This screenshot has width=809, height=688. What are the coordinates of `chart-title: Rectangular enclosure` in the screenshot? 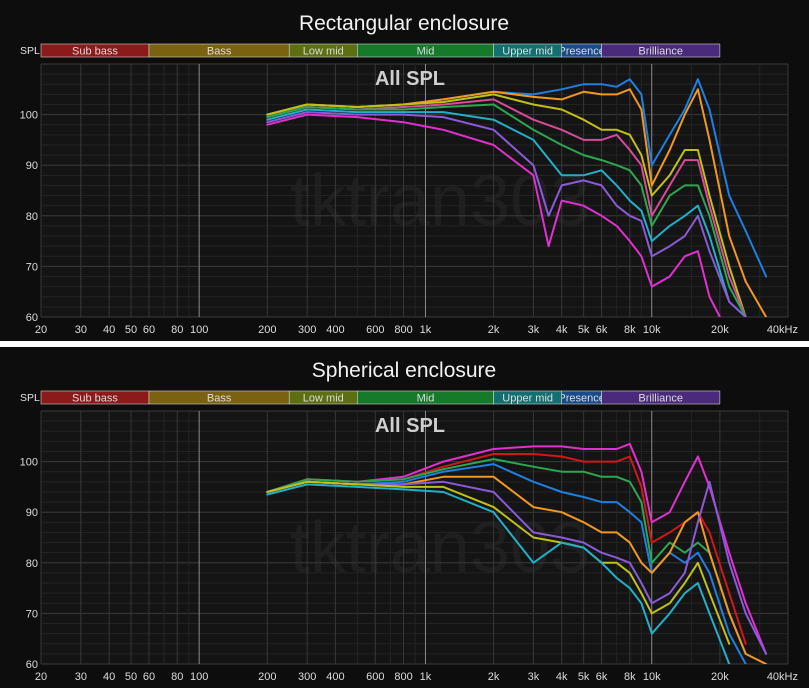 It's located at (404, 23).